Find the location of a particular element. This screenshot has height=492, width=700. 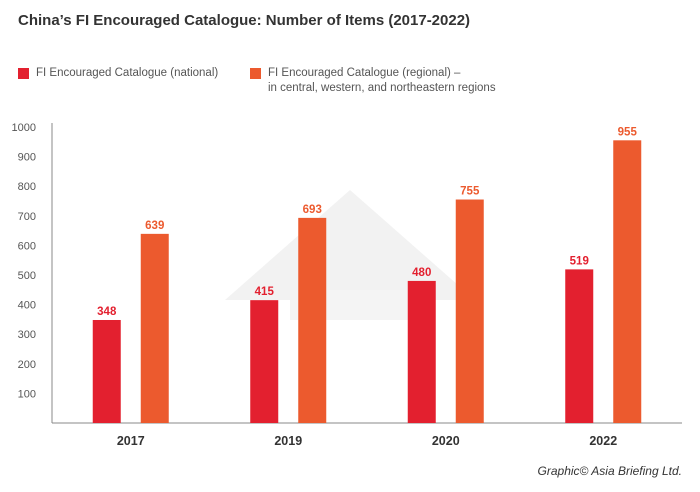

data-label-national: 480 is located at coordinates (421, 273).